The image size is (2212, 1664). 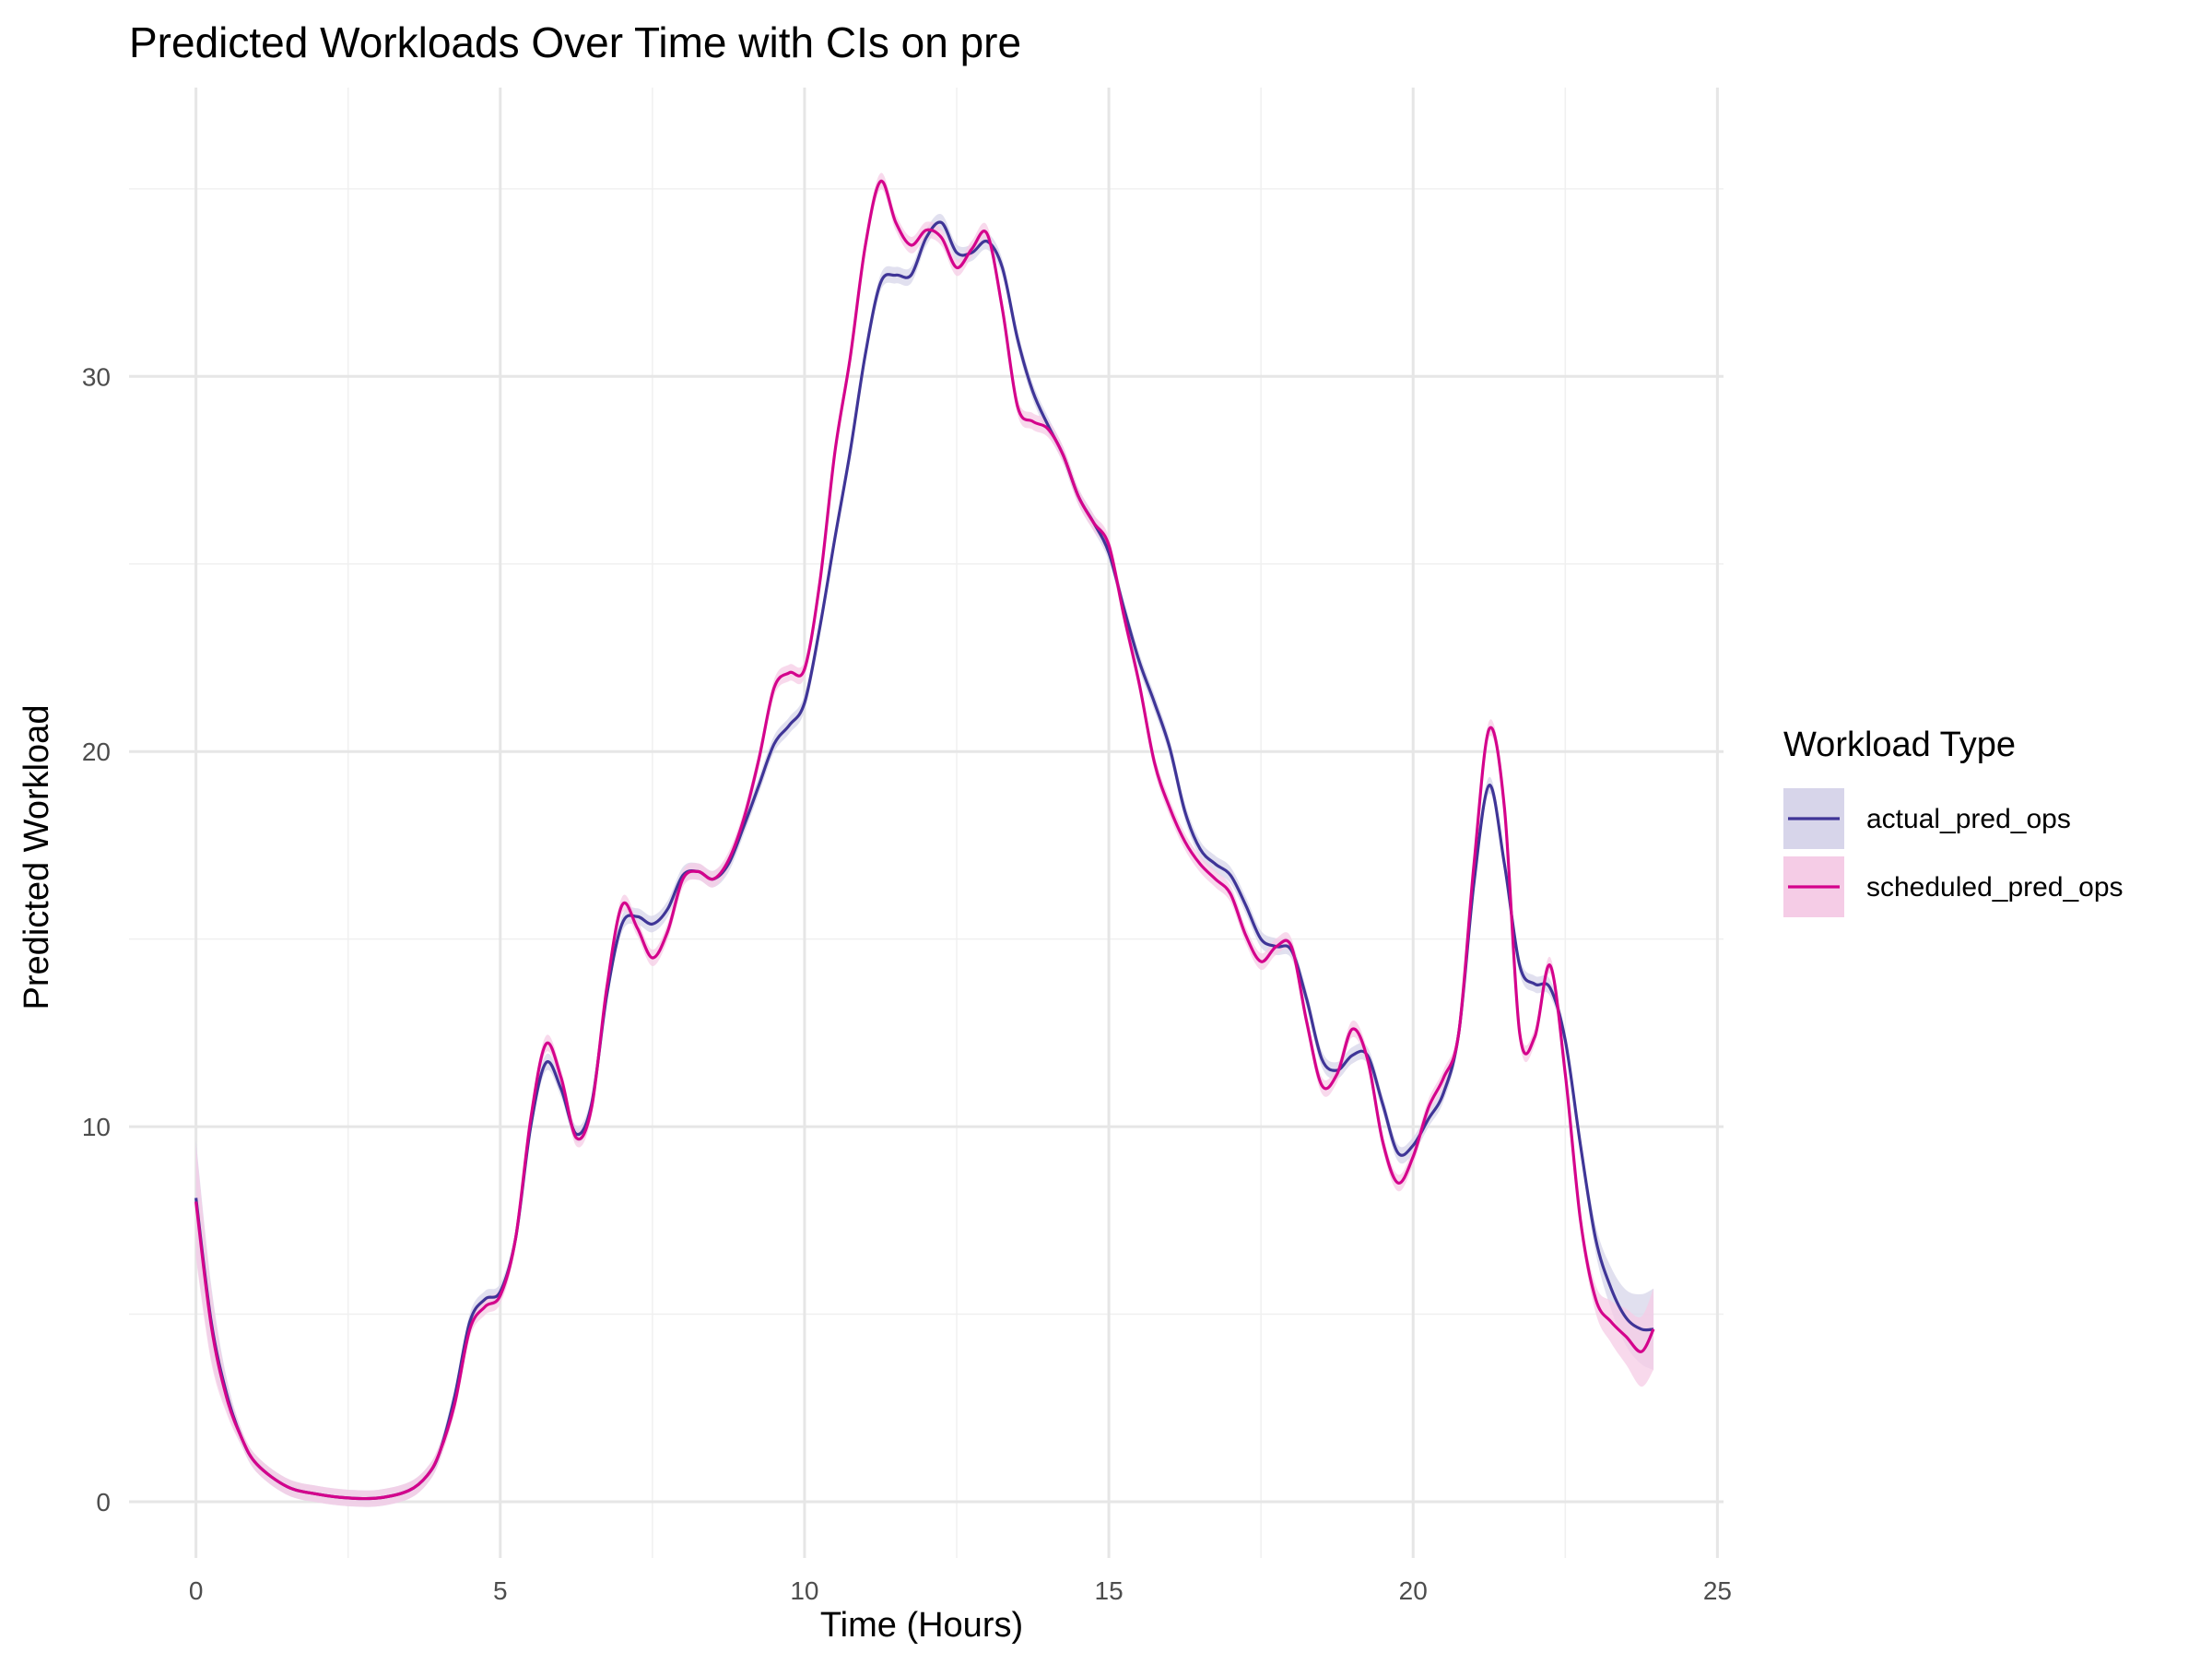 What do you see at coordinates (37, 857) in the screenshot?
I see `y-axis-title: Predicted Workload` at bounding box center [37, 857].